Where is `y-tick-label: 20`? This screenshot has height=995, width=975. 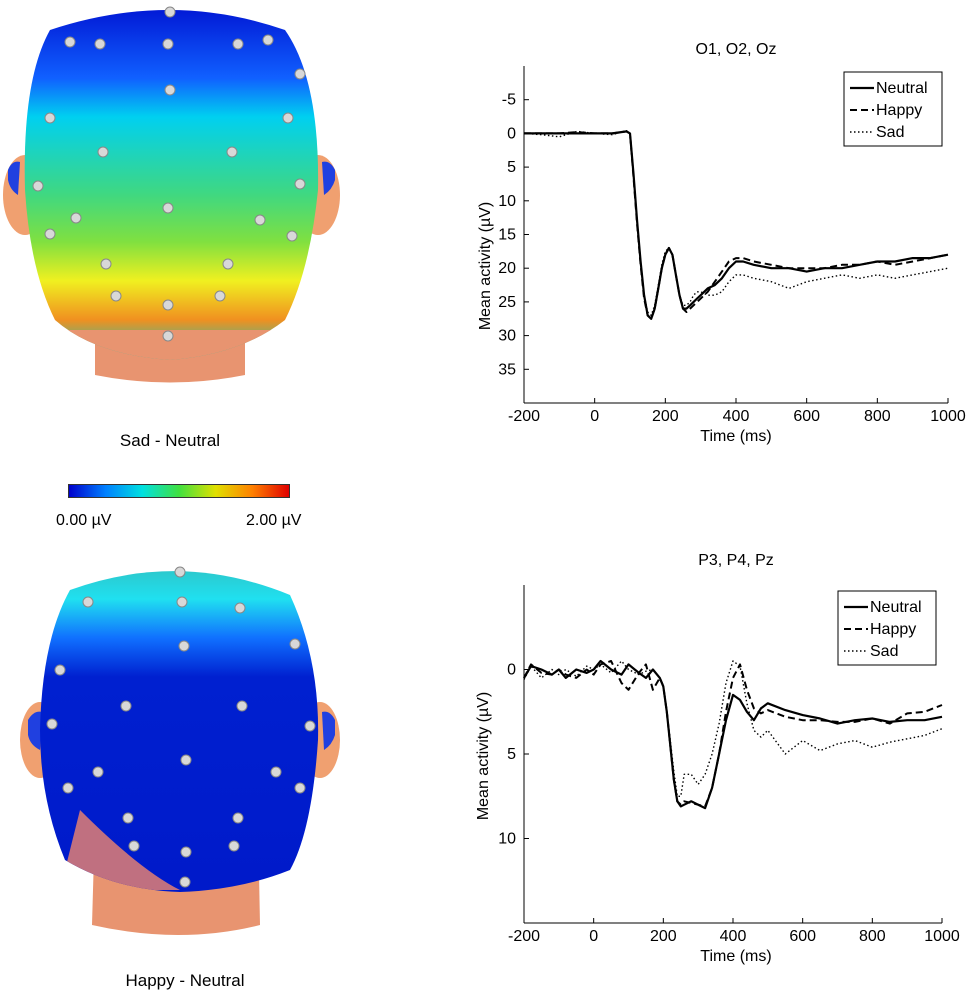 y-tick-label: 20 is located at coordinates (507, 268).